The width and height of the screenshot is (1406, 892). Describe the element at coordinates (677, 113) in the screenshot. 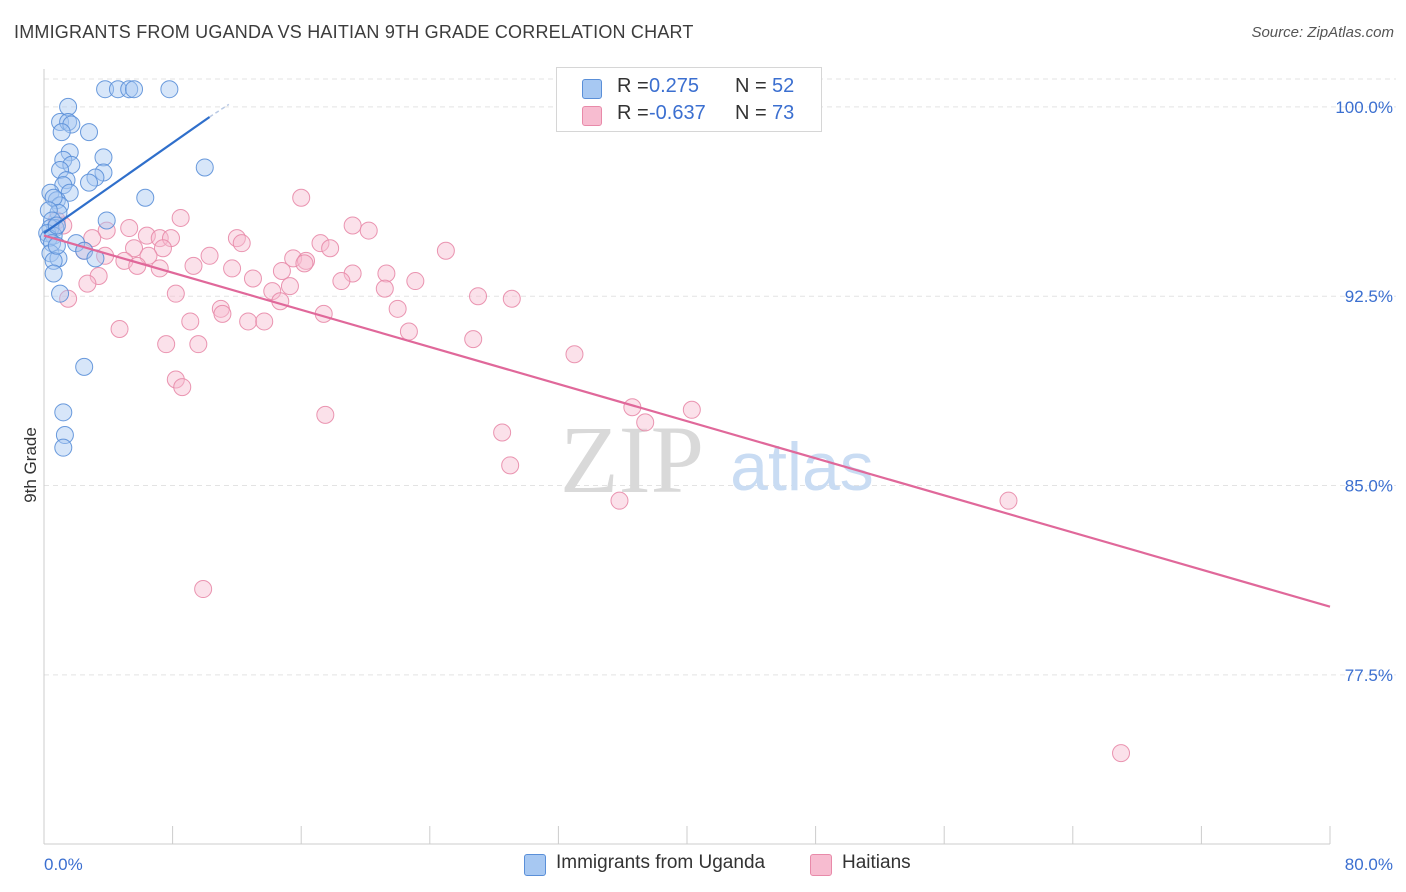

I see `legend-r-value: -0.637` at that location.